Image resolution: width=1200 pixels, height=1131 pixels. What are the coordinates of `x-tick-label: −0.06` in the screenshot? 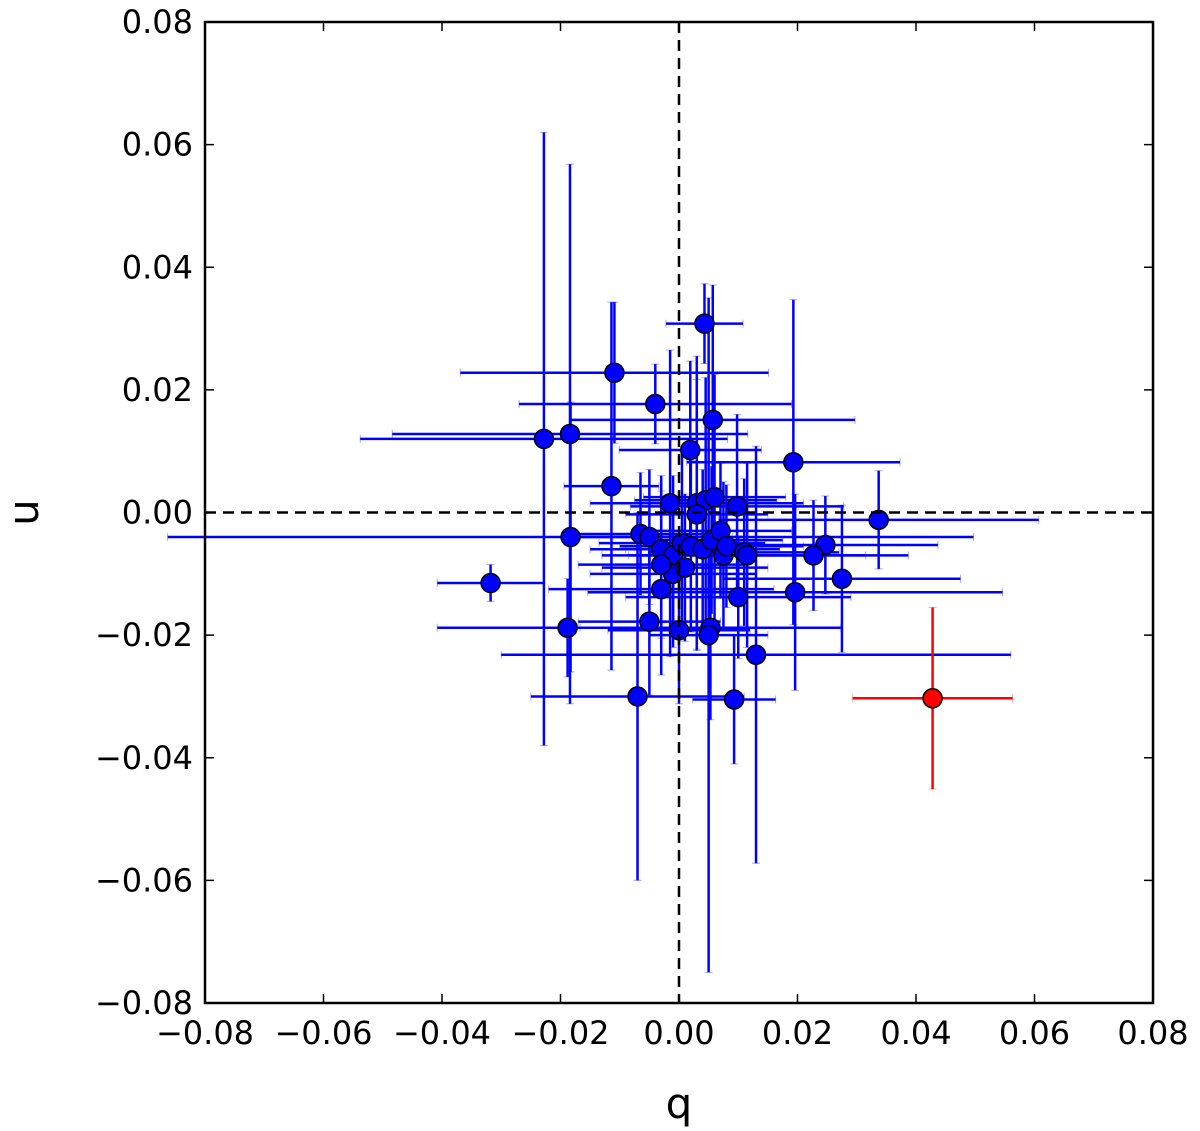 It's located at (323, 1033).